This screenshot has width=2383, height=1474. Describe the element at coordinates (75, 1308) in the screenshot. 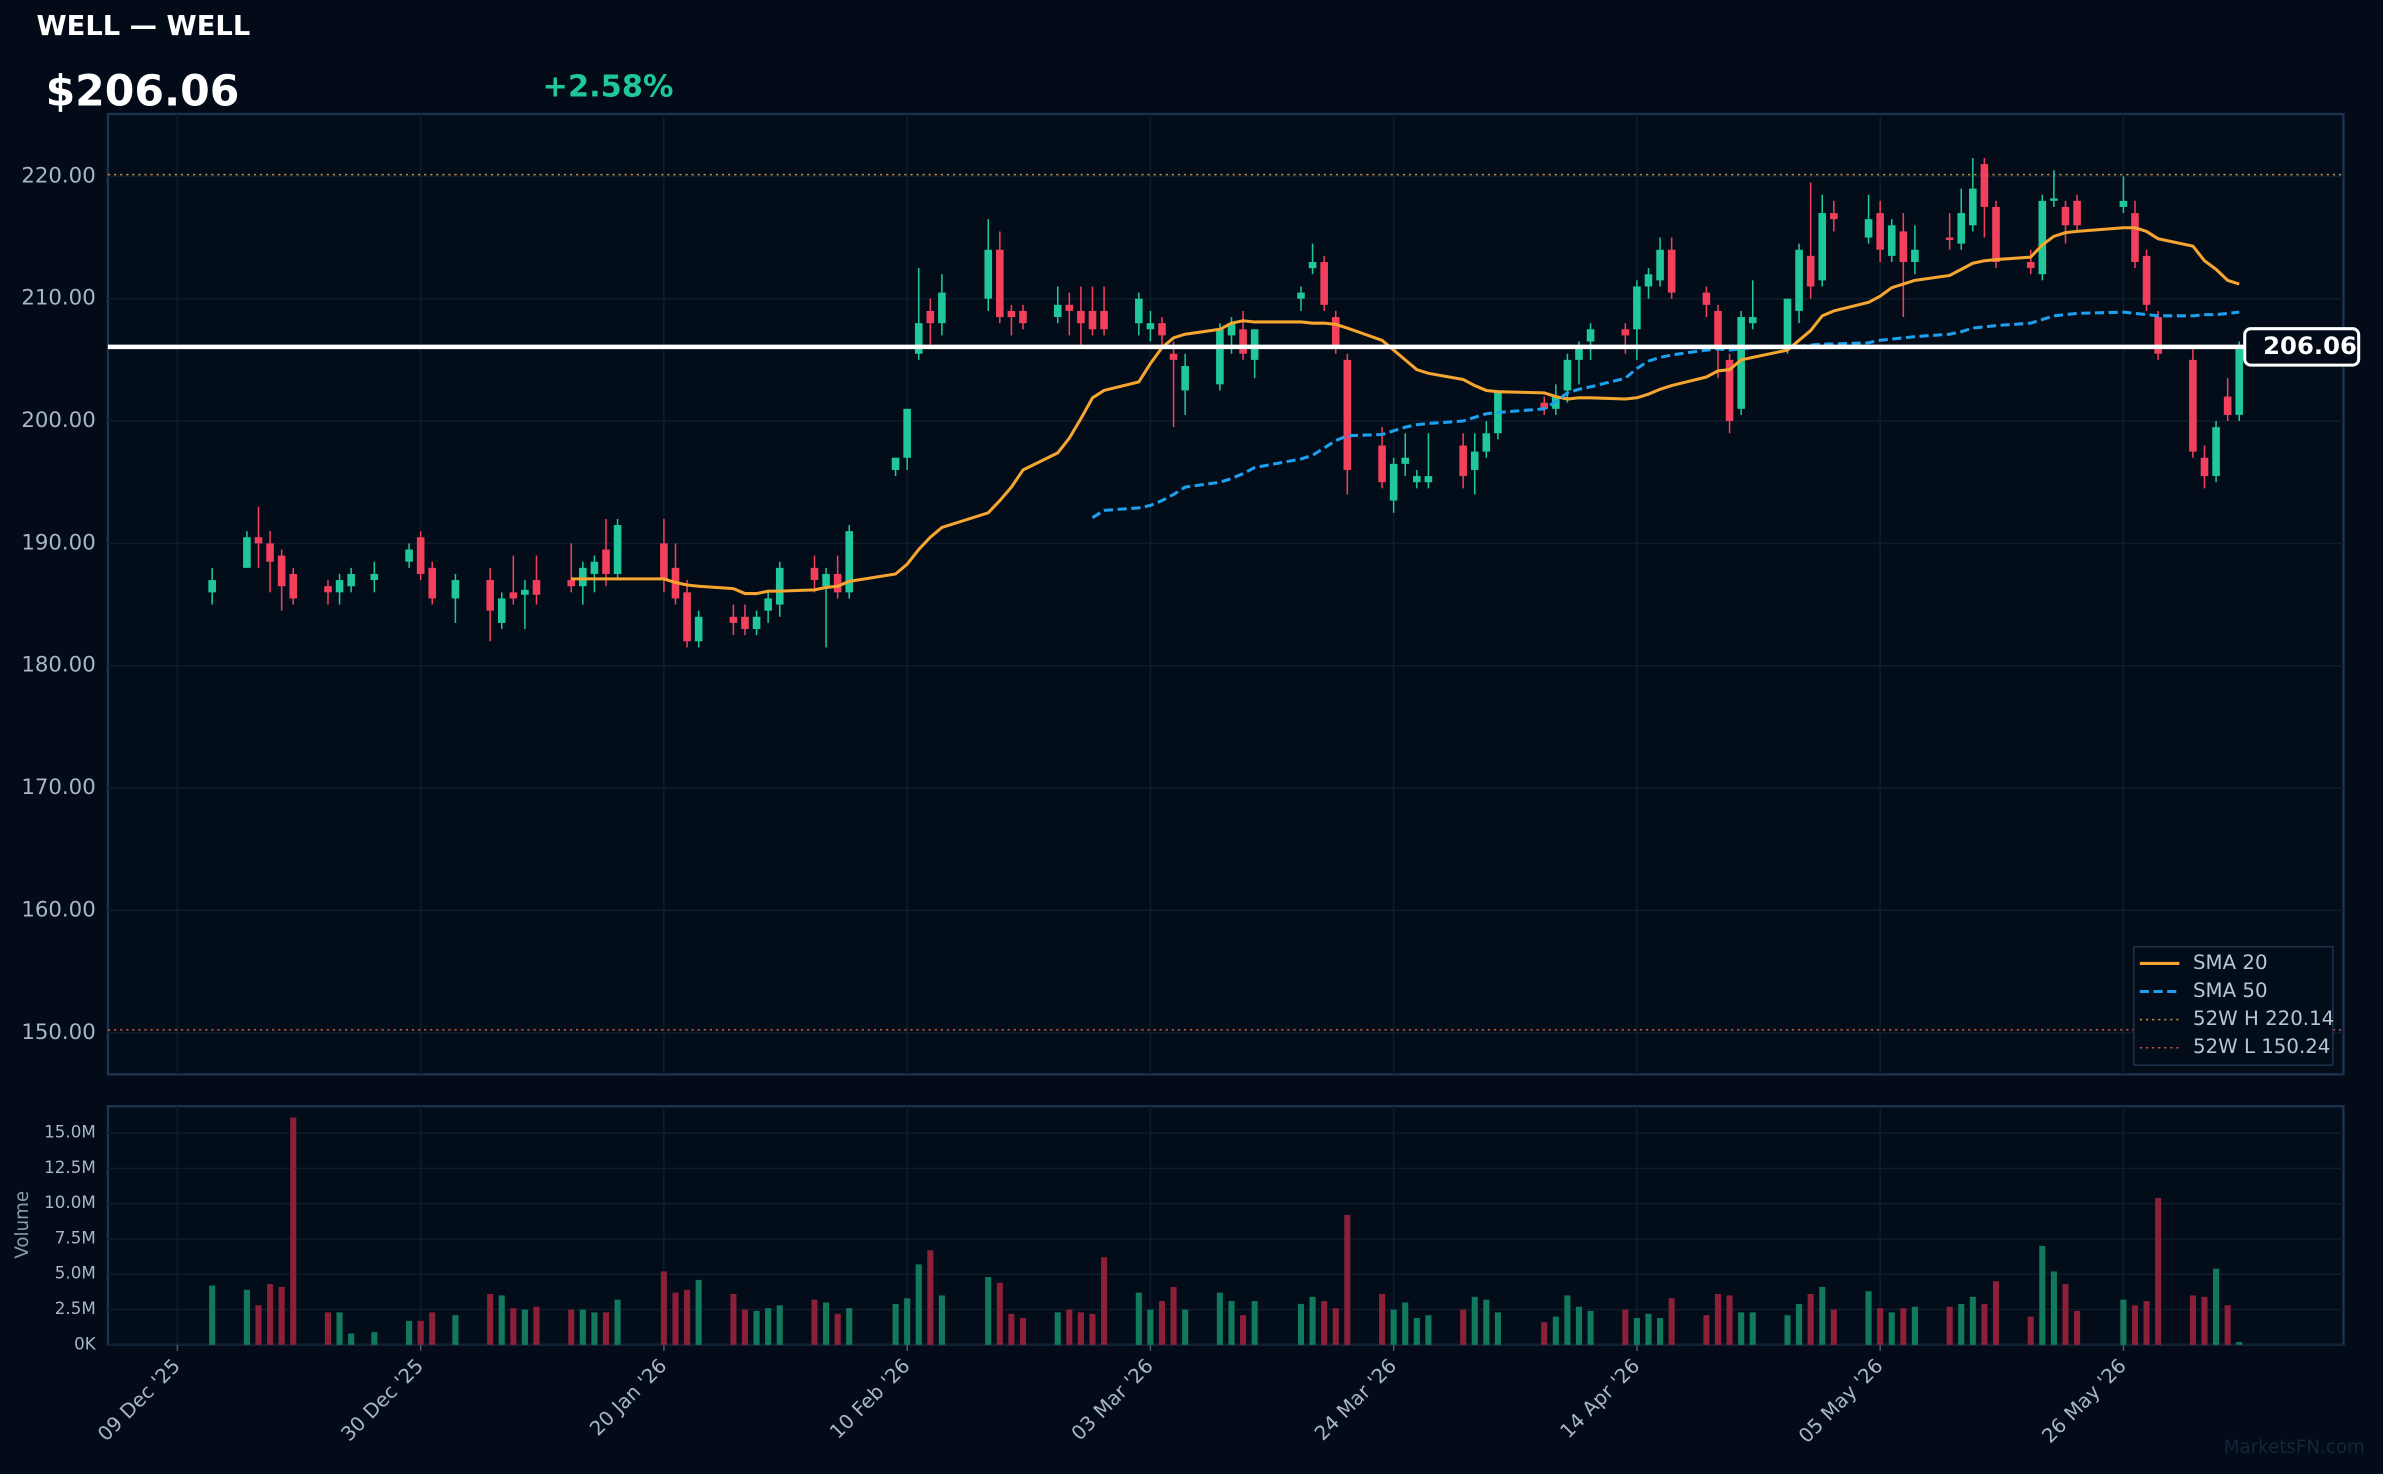

I see `y-tick-label: 2.5M` at that location.